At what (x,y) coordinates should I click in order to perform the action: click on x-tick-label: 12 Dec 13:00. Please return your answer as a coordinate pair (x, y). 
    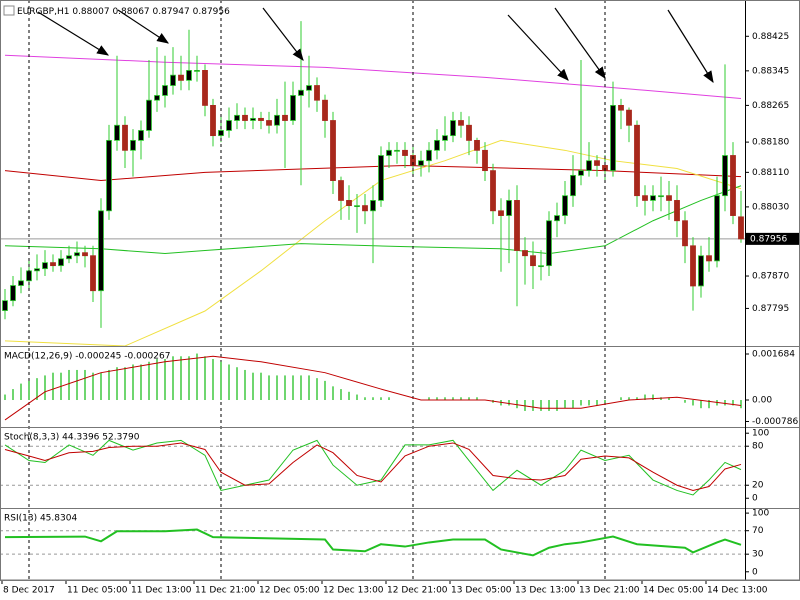
    Looking at the image, I should click on (353, 591).